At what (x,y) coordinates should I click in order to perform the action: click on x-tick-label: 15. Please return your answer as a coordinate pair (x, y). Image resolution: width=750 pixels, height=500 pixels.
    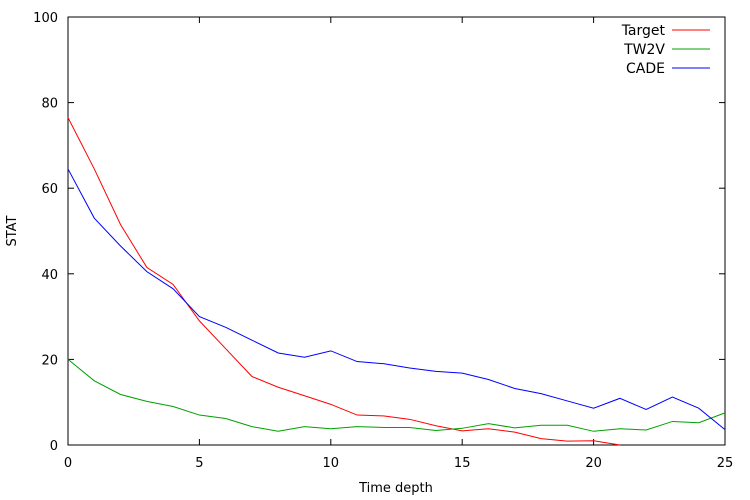
    Looking at the image, I should click on (462, 463).